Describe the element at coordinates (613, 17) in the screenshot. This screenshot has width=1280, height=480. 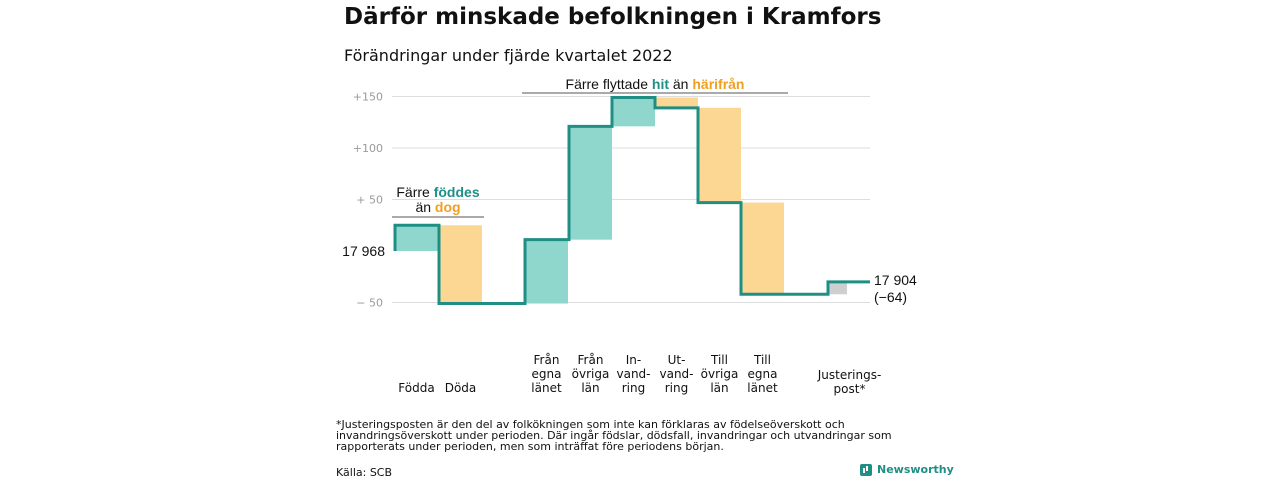
I see `chart-title: Därför minskade befolkningen i Kramfors` at that location.